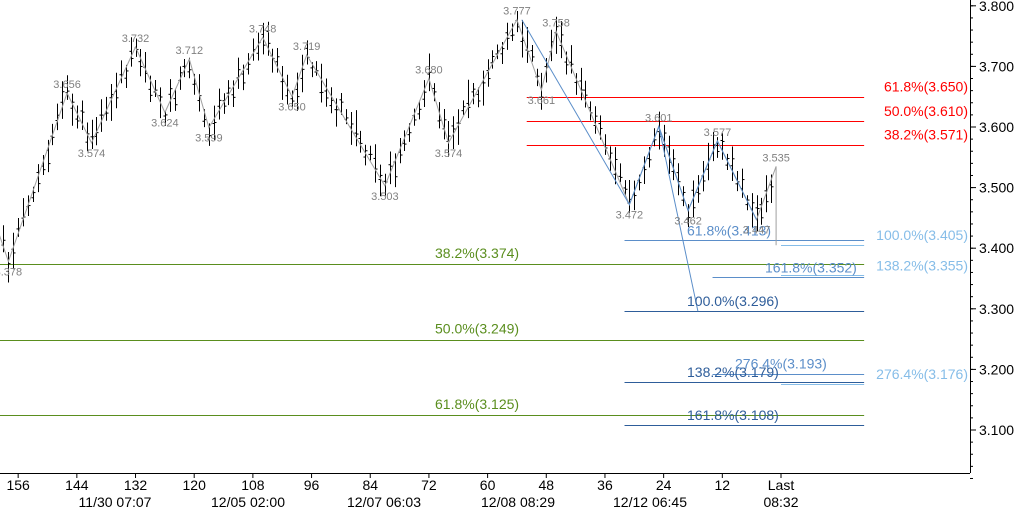 This screenshot has height=517, width=1024. I want to click on x-tick-label: 72, so click(429, 485).